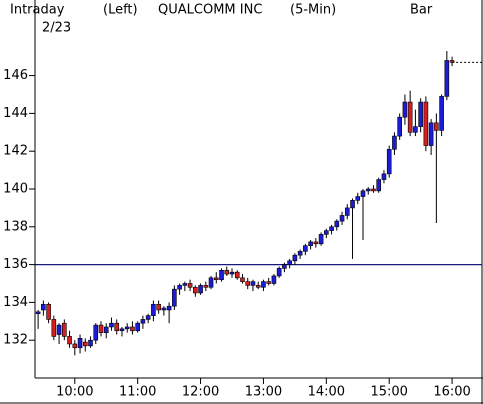 The height and width of the screenshot is (404, 483). I want to click on x-tick-label: 14:00, so click(326, 392).